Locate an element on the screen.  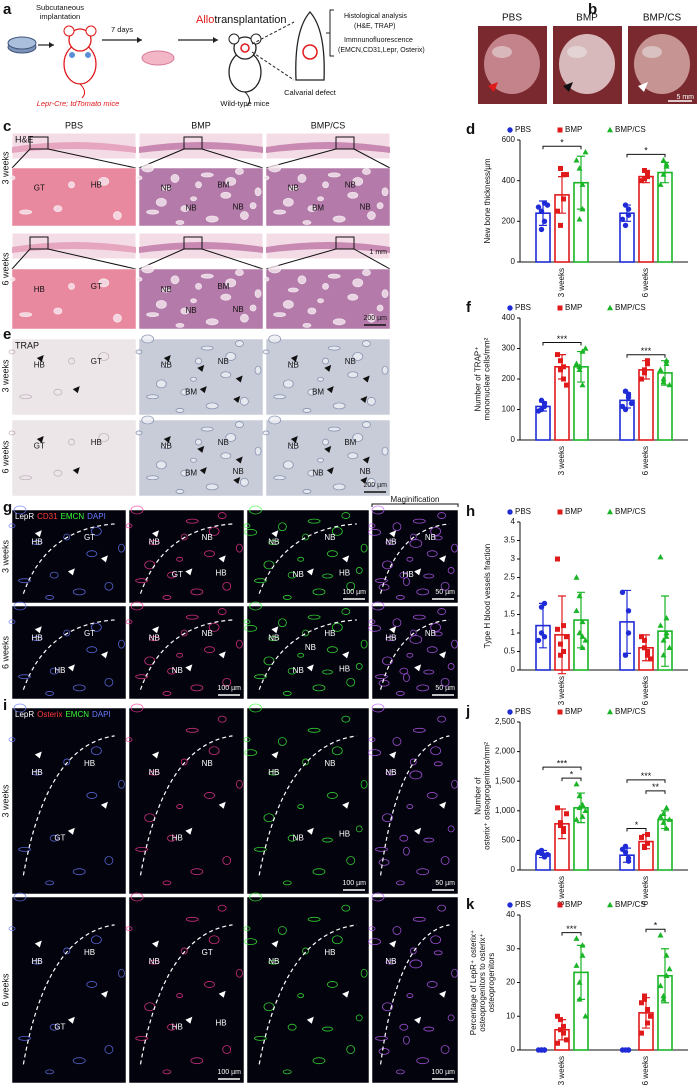
row-label: 3 weeks is located at coordinates (5, 168).